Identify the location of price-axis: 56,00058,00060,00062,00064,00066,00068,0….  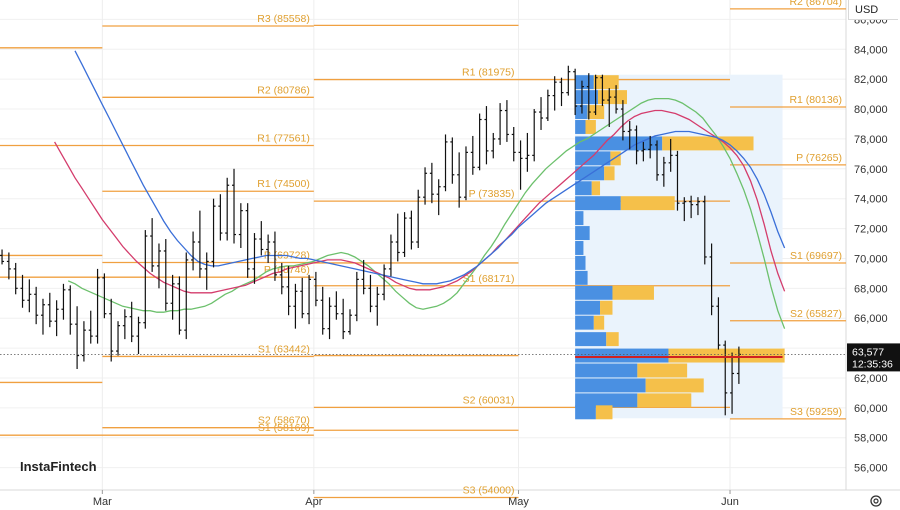
(873, 244).